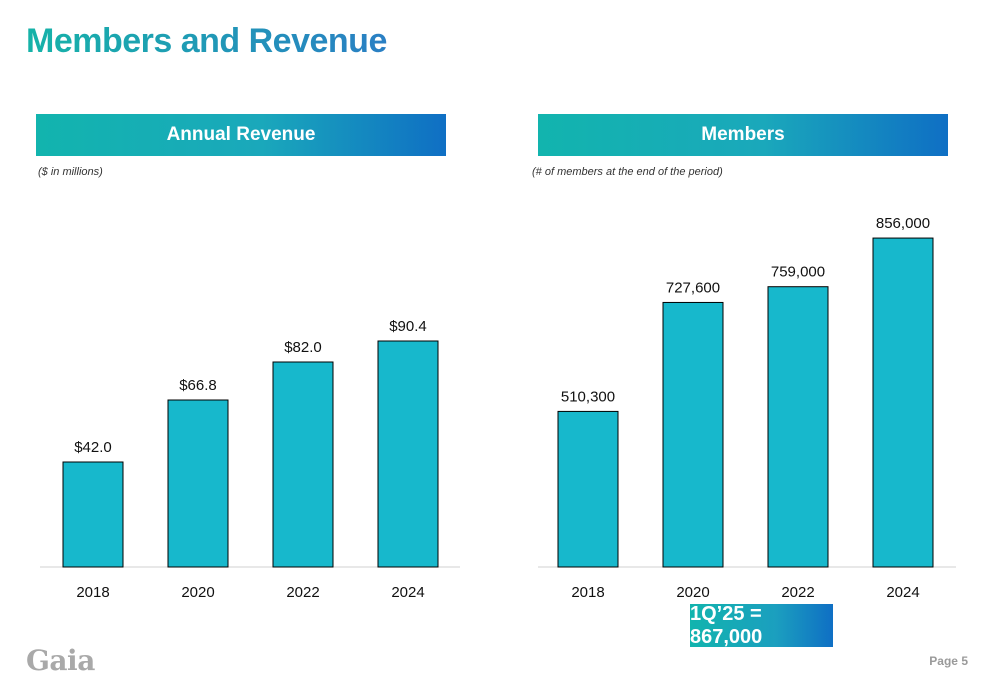 The height and width of the screenshot is (685, 1000). I want to click on revenue-chart-subtitle: ($ in millions), so click(70, 172).